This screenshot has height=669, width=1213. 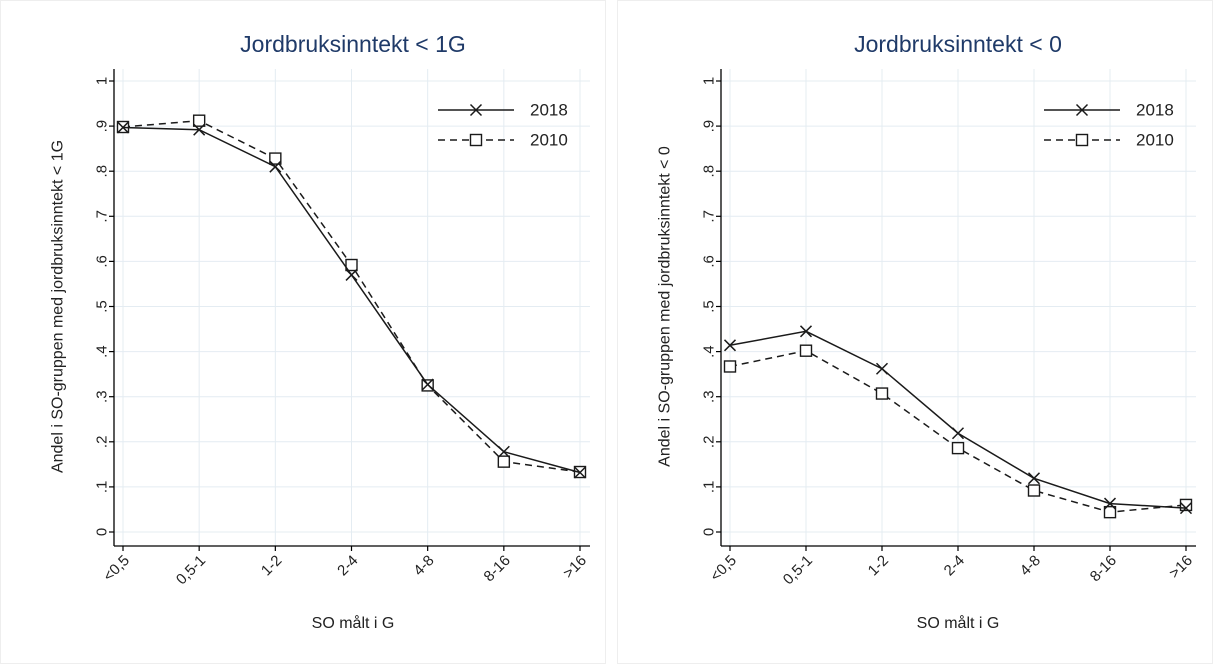 What do you see at coordinates (353, 44) in the screenshot?
I see `chart-title: Jordbruksinntekt < 1G` at bounding box center [353, 44].